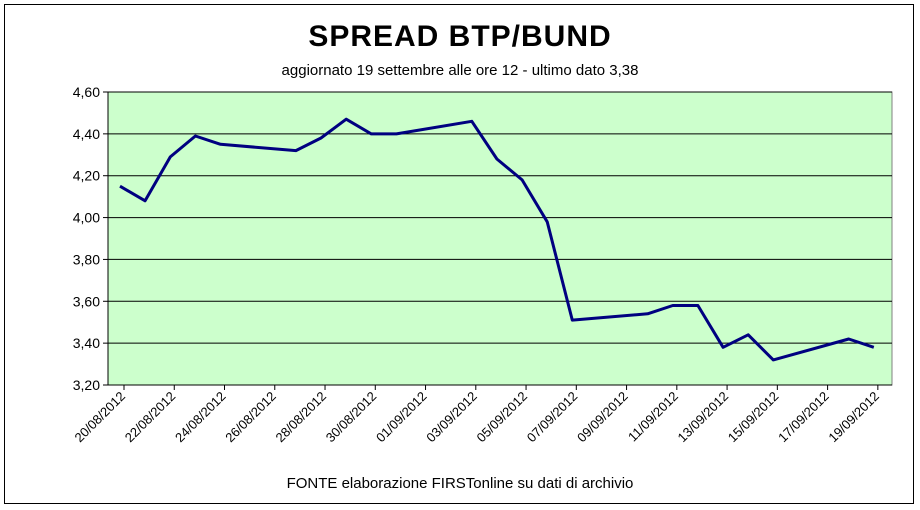 The width and height of the screenshot is (920, 510). I want to click on y-tick-label: 4,60, so click(86, 92).